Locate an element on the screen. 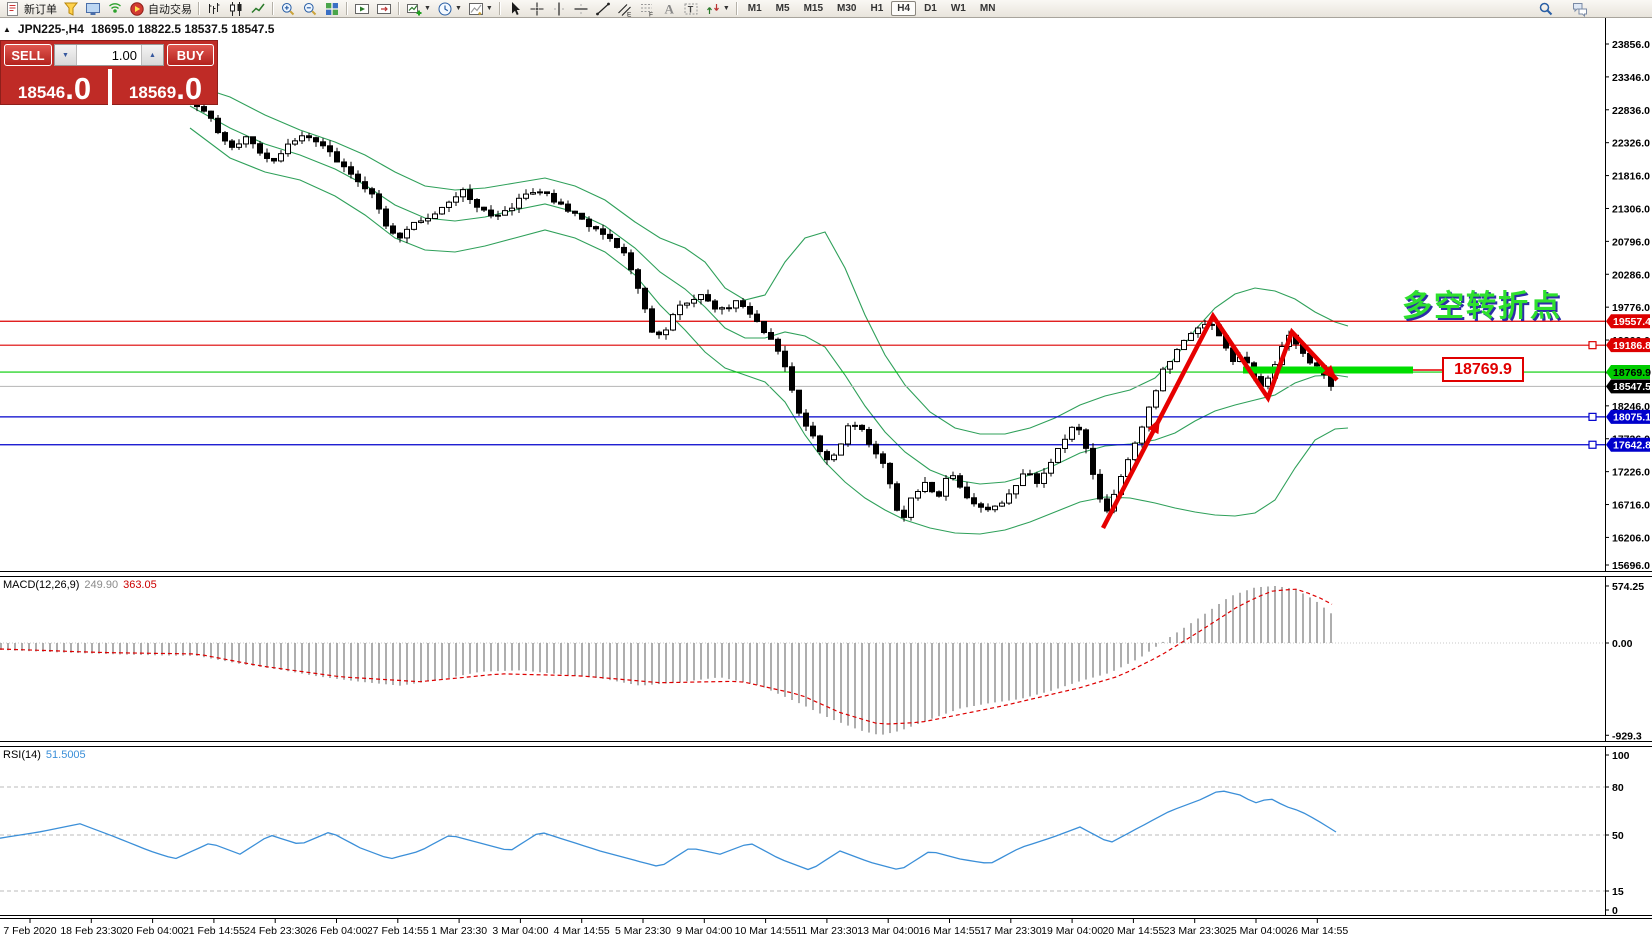 The image size is (1652, 940). chat-icon is located at coordinates (1580, 9).